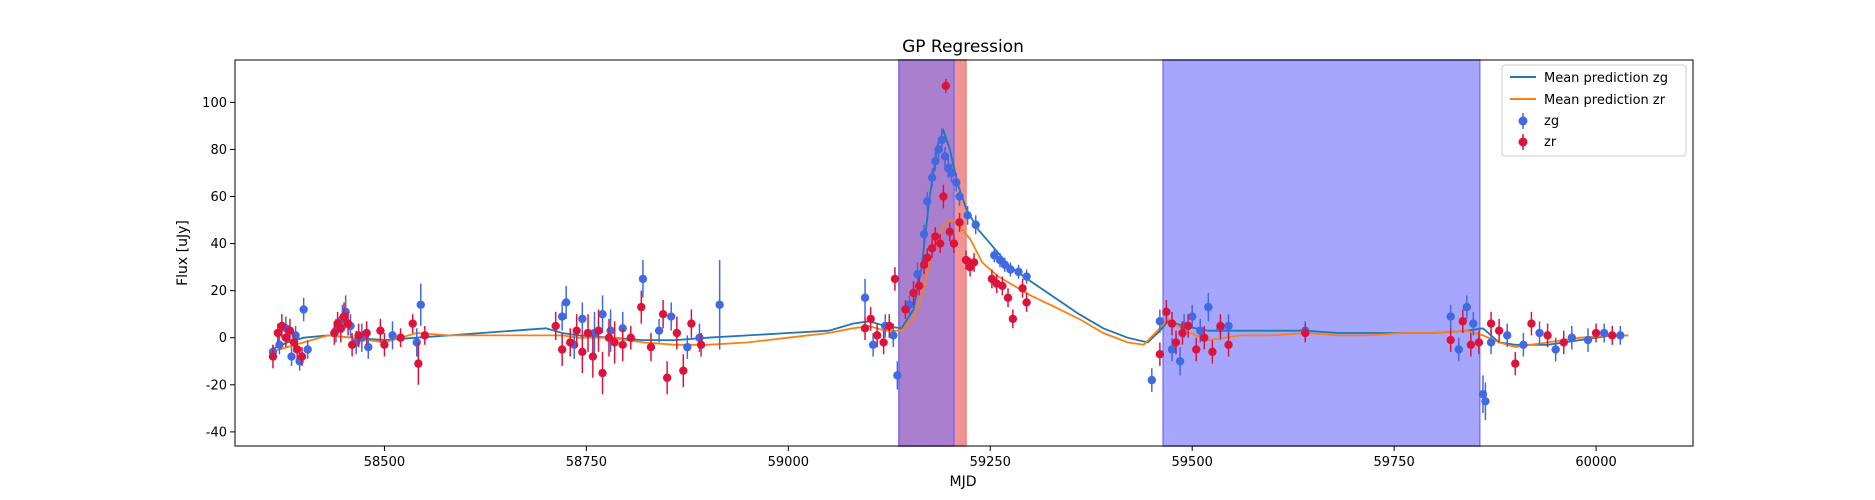 This screenshot has width=1875, height=500. Describe the element at coordinates (183, 253) in the screenshot. I see `y-axis-label: Flux [uJy]` at that location.